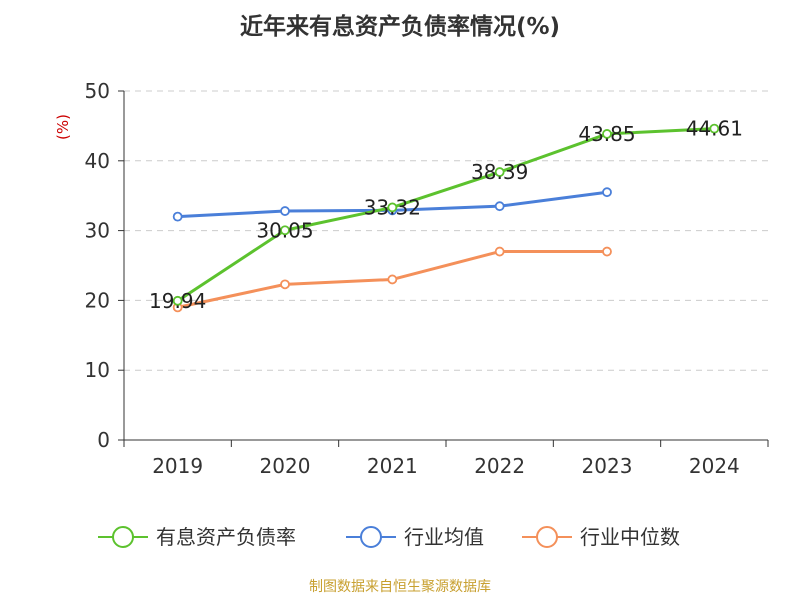  What do you see at coordinates (63, 127) in the screenshot?
I see `y-axis-label: (%)` at bounding box center [63, 127].